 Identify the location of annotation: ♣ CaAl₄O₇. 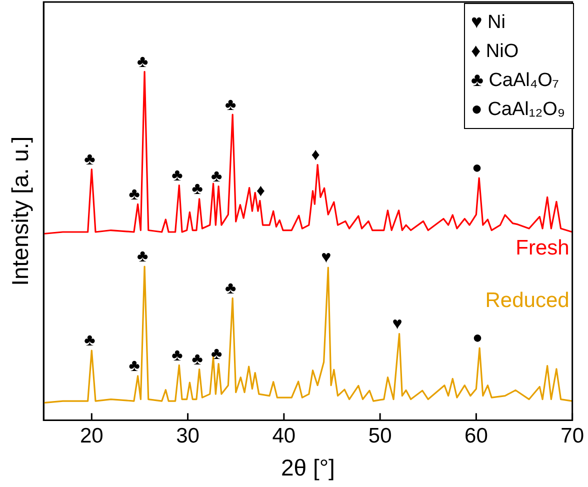
(515, 81).